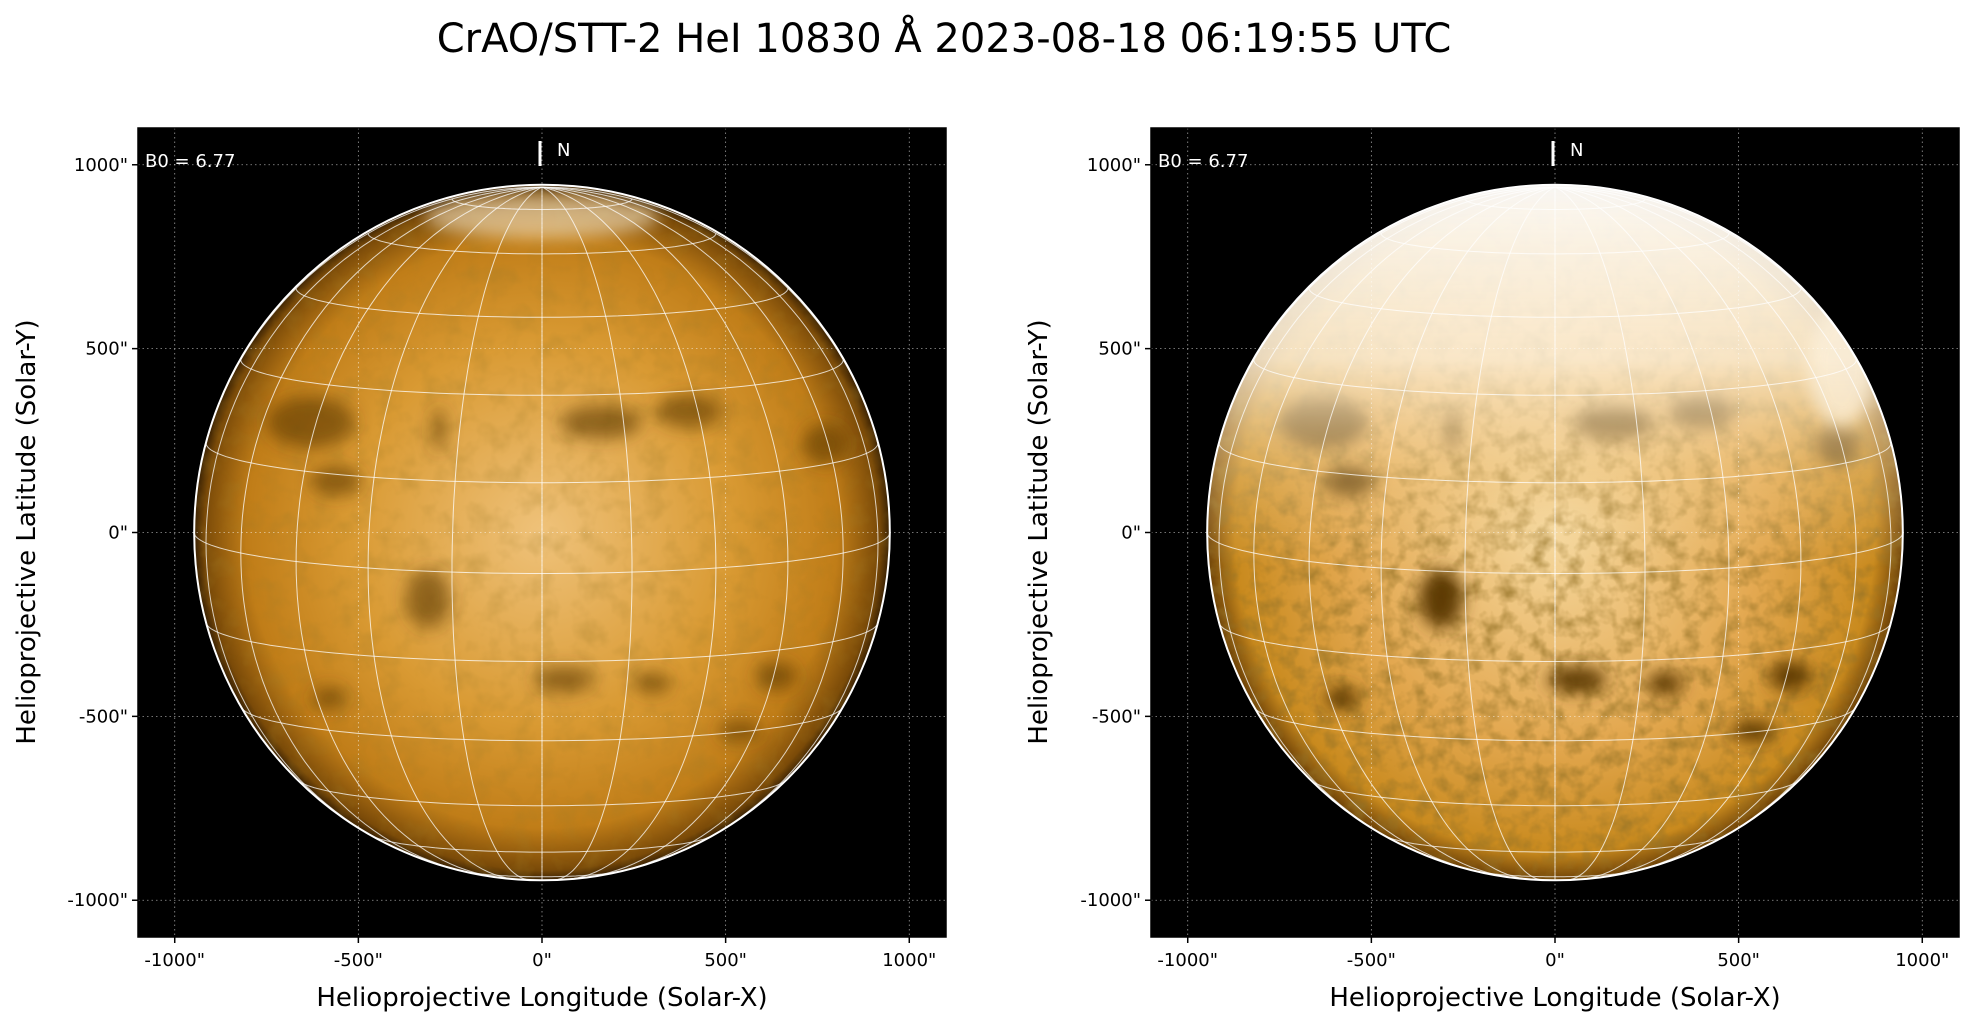 This screenshot has height=1026, width=1971. What do you see at coordinates (1119, 349) in the screenshot?
I see `right-y-tick-label: 500"` at bounding box center [1119, 349].